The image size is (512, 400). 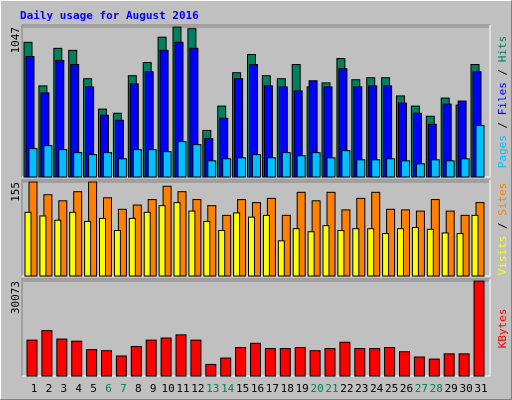 What do you see at coordinates (182, 388) in the screenshot?
I see `x-tick-label: 11` at bounding box center [182, 388].